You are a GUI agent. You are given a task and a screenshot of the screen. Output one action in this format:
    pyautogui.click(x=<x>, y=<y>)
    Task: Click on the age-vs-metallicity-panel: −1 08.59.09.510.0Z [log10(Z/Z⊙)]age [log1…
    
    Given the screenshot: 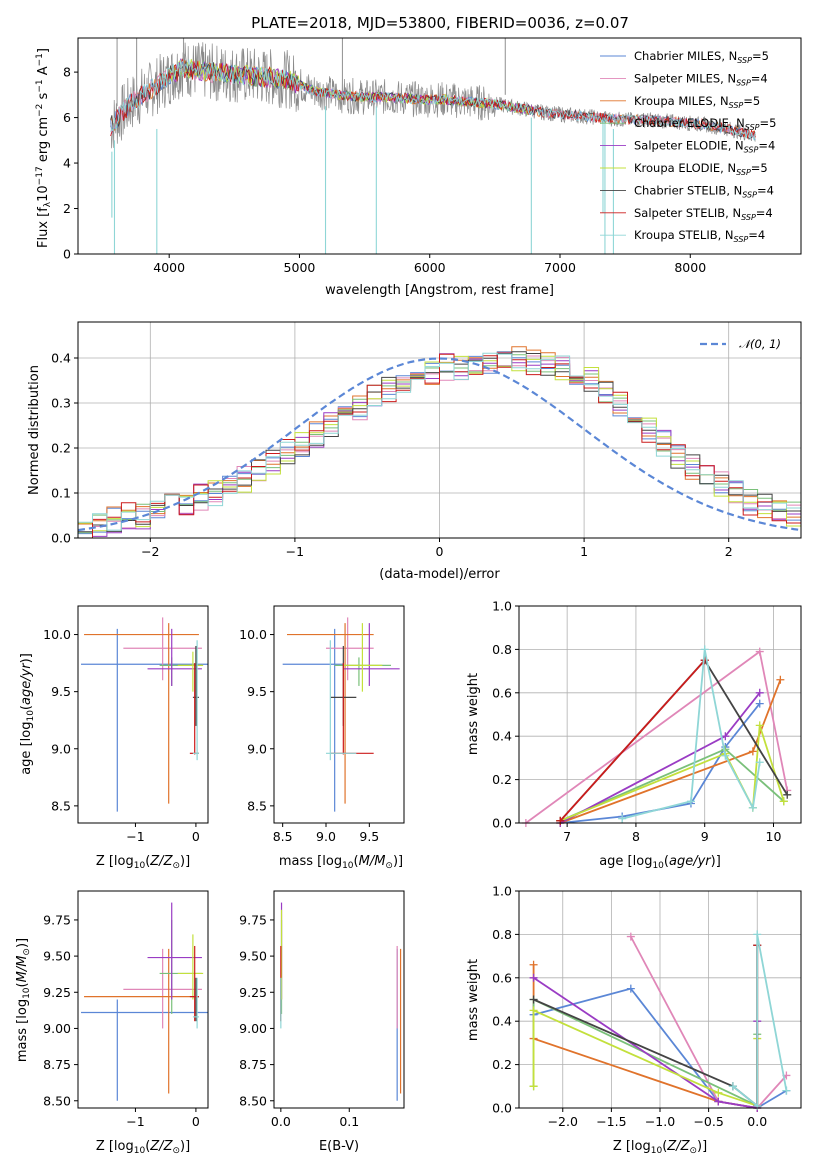 What is the action you would take?
    pyautogui.click(x=114, y=738)
    